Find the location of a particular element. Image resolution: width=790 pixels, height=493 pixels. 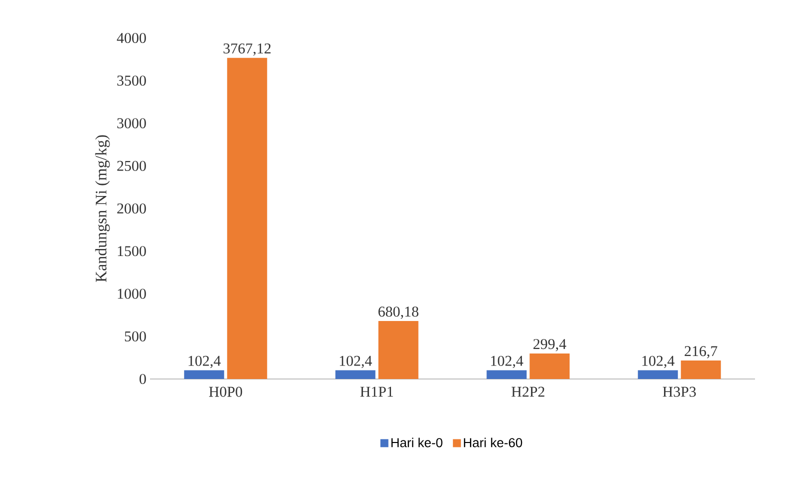

y-tick-label: 1000 is located at coordinates (132, 293).